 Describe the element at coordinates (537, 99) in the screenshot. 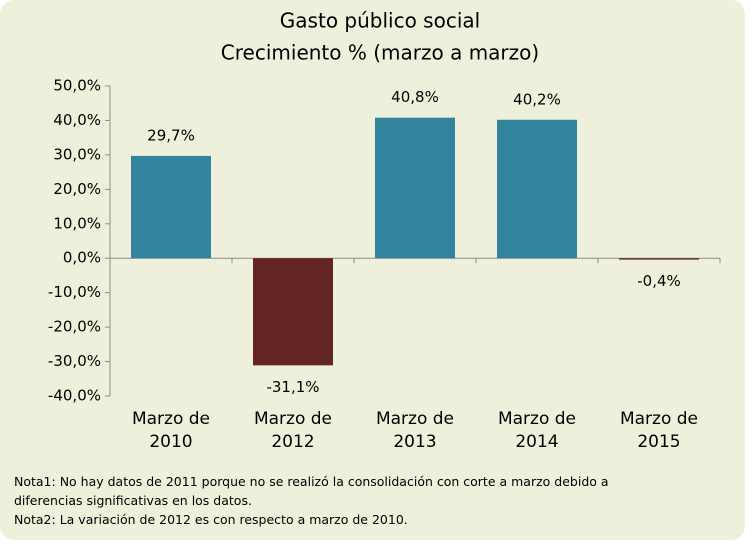

I see `value-label: 40,2%` at that location.